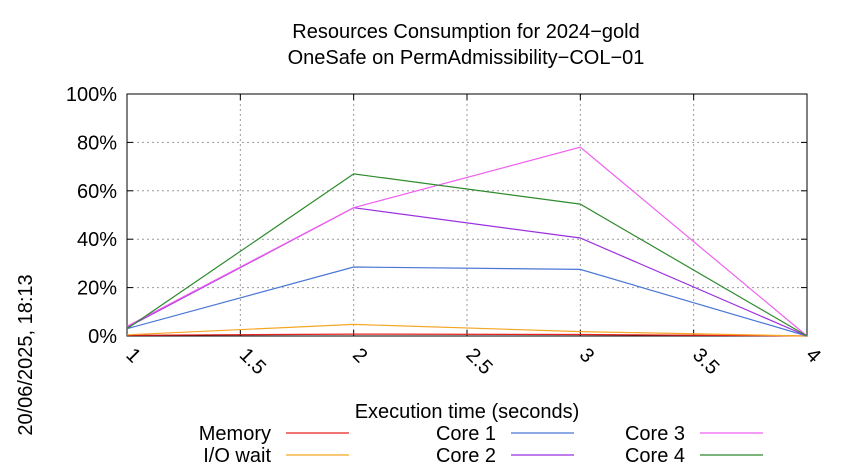  Describe the element at coordinates (132, 355) in the screenshot. I see `x-tick-label: 1` at that location.